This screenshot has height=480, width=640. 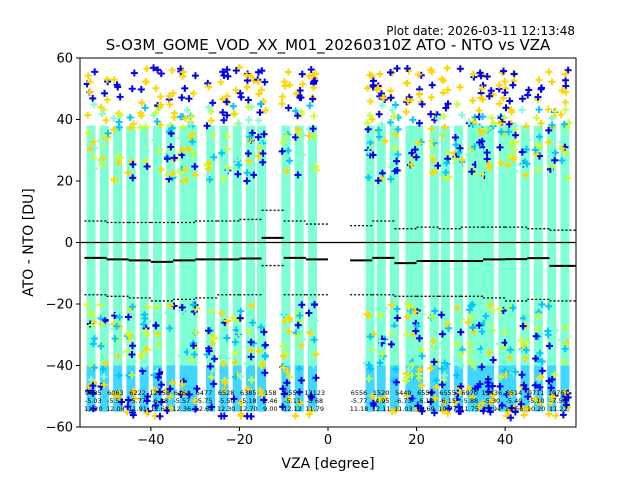 What do you see at coordinates (115, 401) in the screenshot?
I see `bin-annotation-line: -5.53` at bounding box center [115, 401].